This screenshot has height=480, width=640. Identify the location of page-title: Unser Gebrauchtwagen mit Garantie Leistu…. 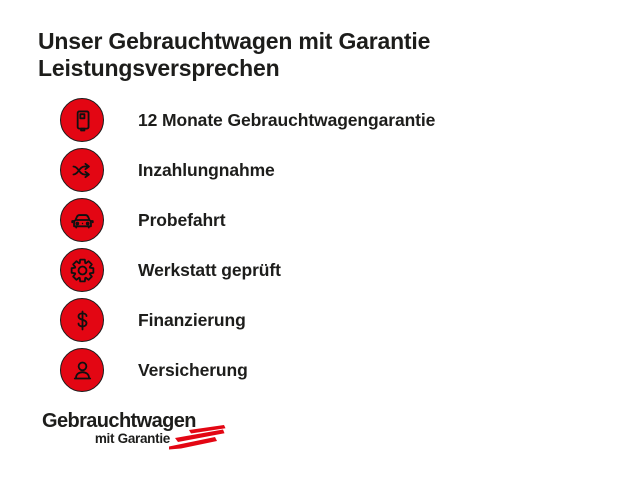
(234, 55).